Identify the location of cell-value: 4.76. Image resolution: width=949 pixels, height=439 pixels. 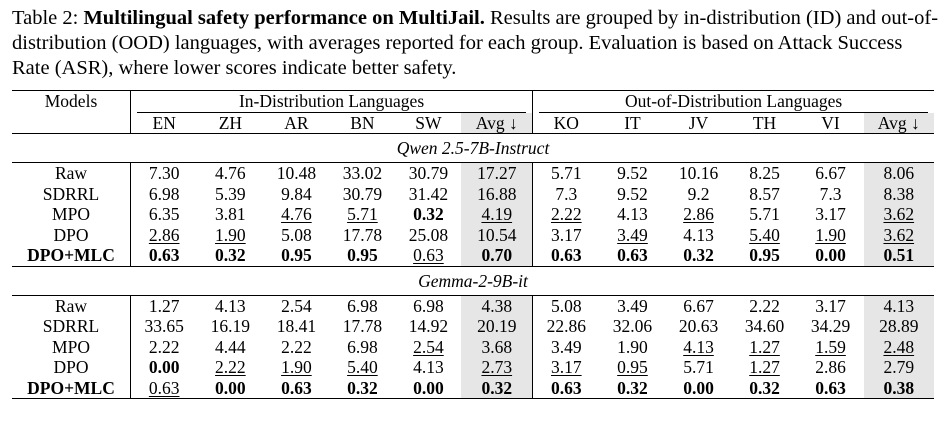
(296, 214).